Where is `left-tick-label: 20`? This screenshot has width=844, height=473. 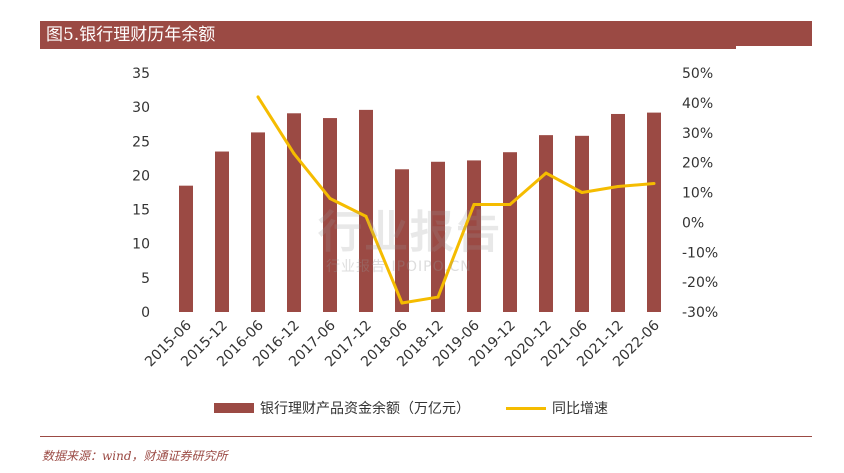 left-tick-label: 20 is located at coordinates (141, 176).